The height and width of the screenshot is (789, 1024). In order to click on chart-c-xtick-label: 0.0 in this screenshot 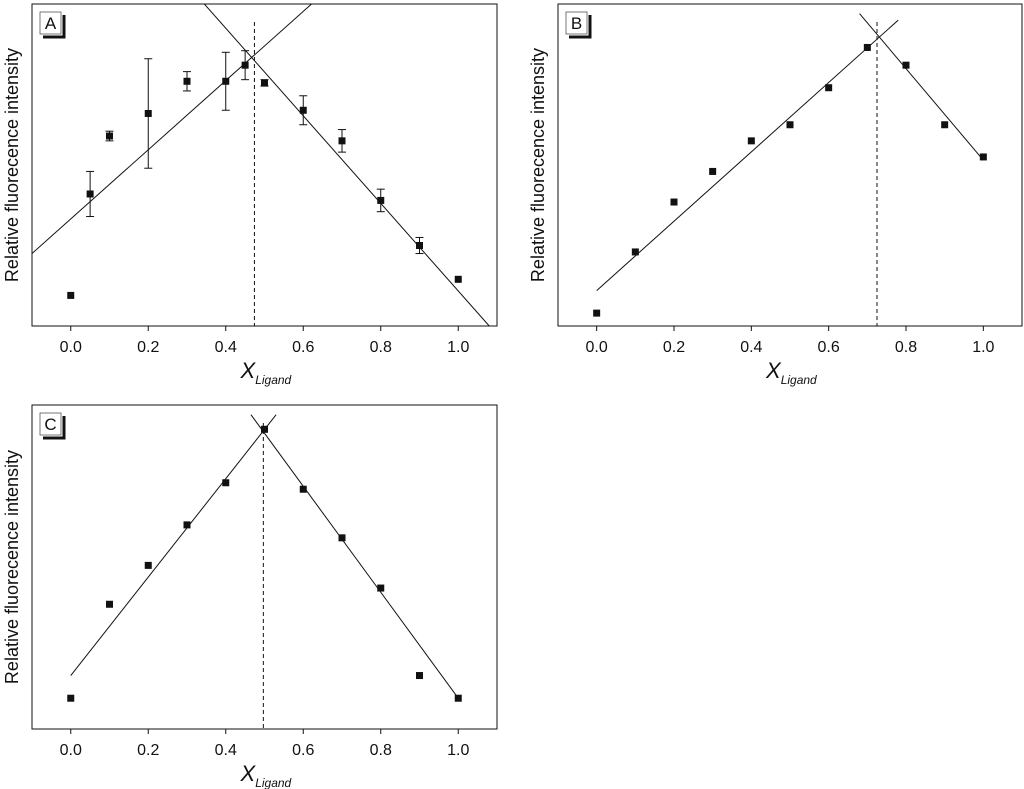, I will do `click(71, 750)`.